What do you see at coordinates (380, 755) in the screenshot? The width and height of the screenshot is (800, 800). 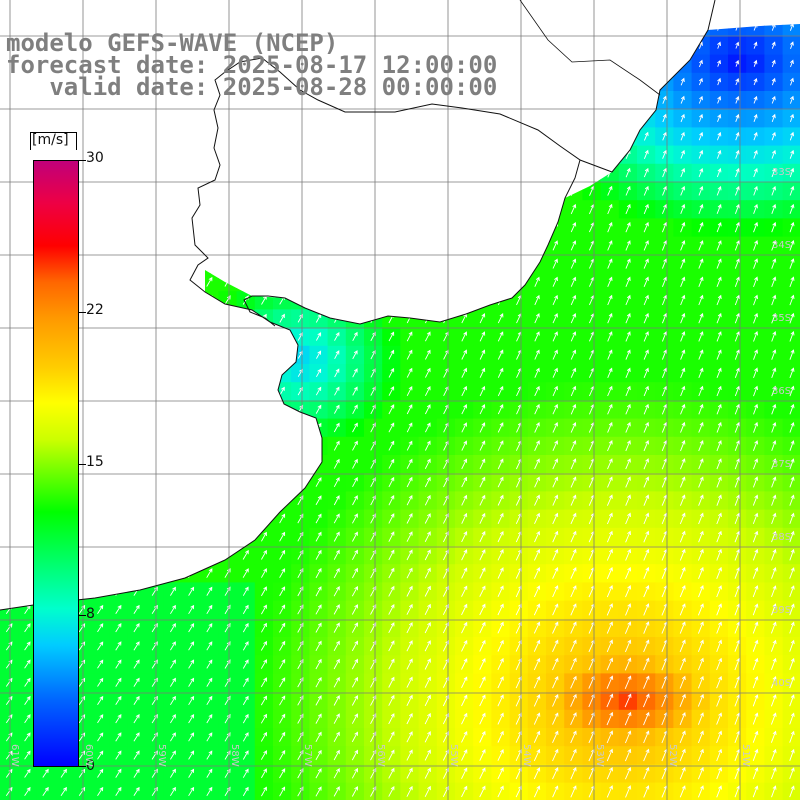 I see `lon-label: 56W` at bounding box center [380, 755].